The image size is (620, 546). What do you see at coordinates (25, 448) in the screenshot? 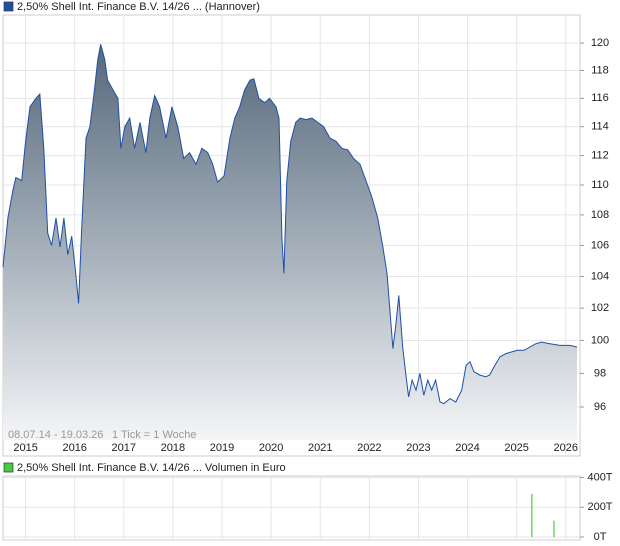
I see `x-tick-label: 2015` at bounding box center [25, 448].